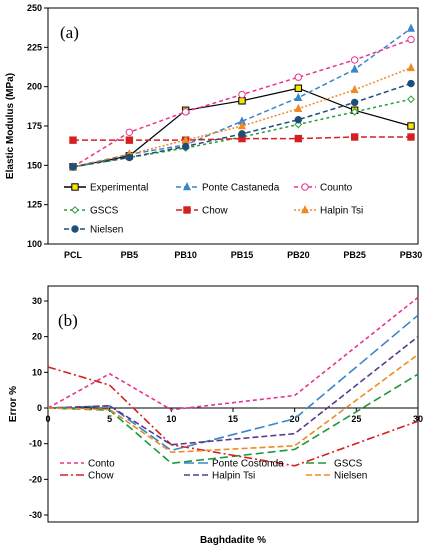  I want to click on panel-a-legend-item-gscs: GSCS, so click(91, 211).